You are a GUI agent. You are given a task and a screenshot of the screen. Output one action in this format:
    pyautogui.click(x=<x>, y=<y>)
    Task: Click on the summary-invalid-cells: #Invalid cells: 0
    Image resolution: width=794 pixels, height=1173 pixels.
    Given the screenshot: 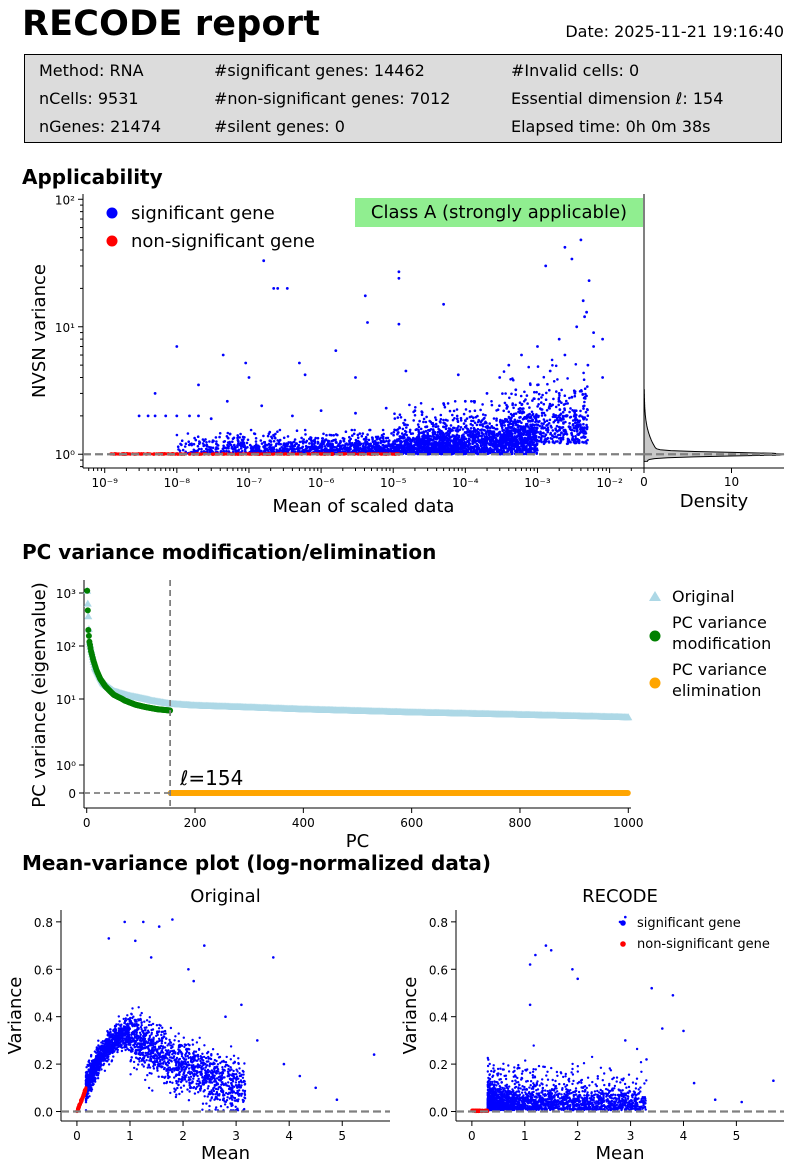 What is the action you would take?
    pyautogui.click(x=575, y=70)
    